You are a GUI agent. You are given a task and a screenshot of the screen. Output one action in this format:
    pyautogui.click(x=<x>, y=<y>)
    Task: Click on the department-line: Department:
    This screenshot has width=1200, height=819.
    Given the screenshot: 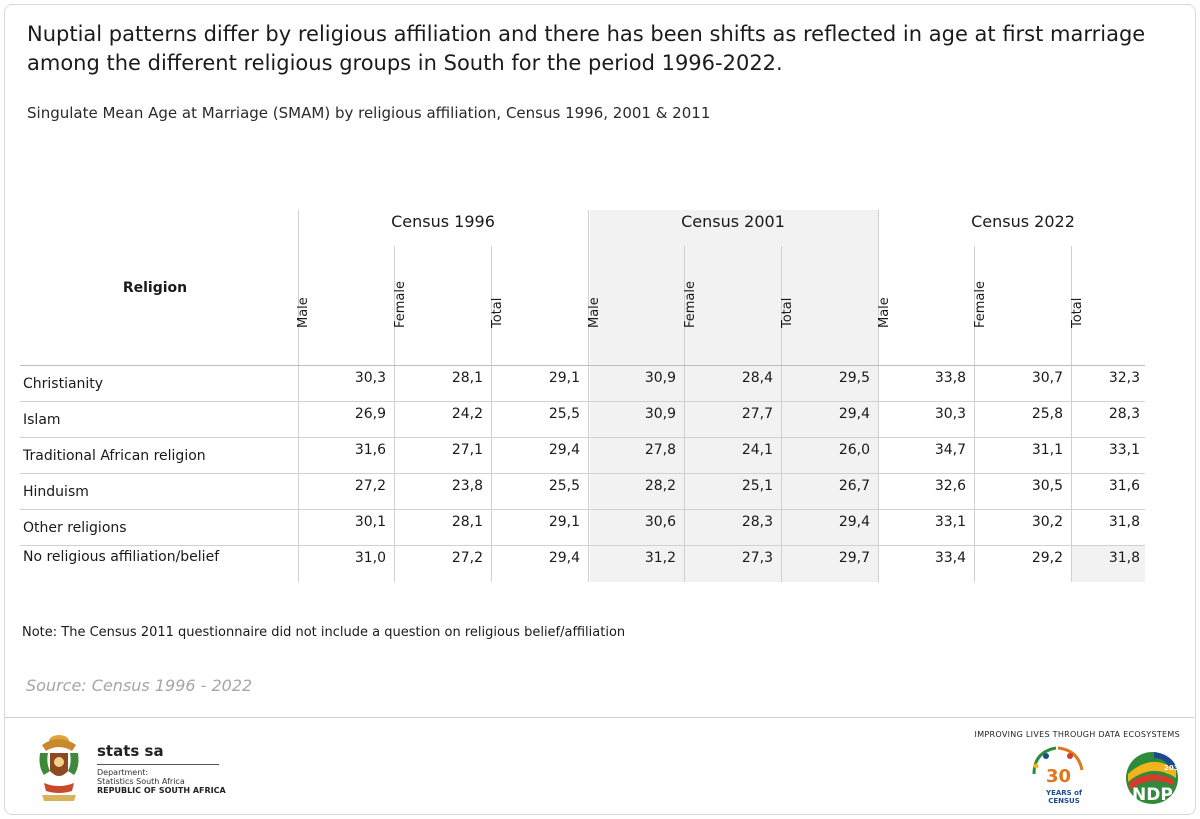 What is the action you would take?
    pyautogui.click(x=123, y=772)
    